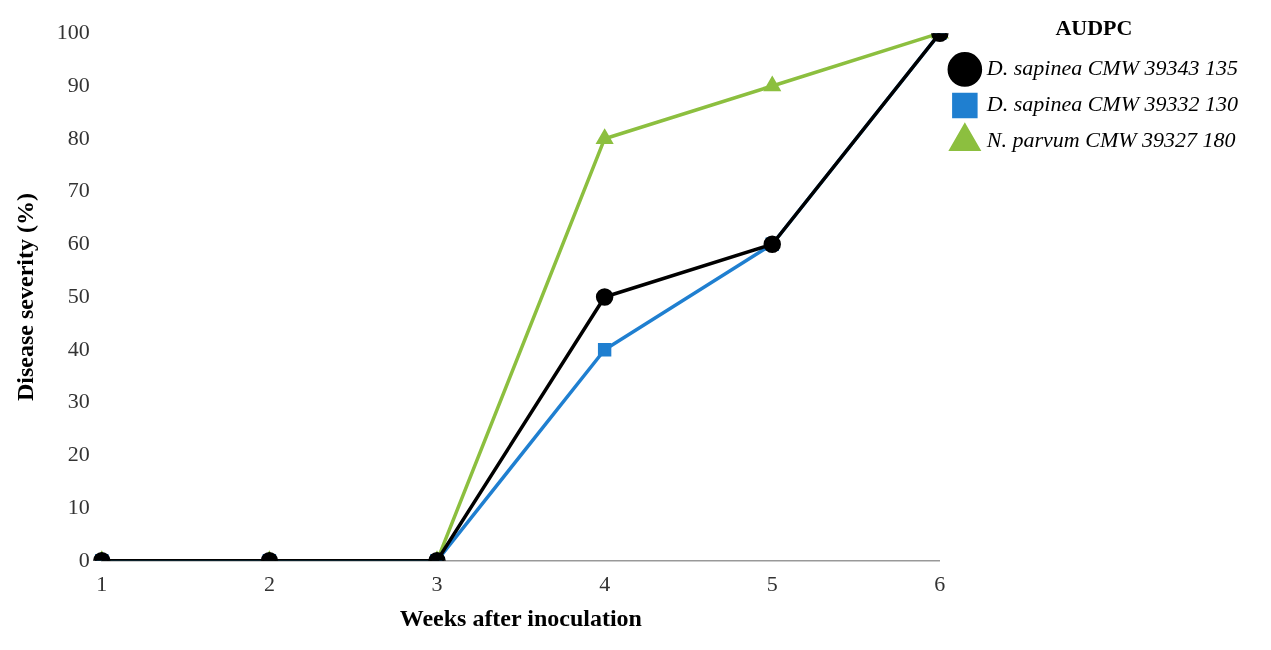  I want to click on y-tick-label: 90, so click(78, 84).